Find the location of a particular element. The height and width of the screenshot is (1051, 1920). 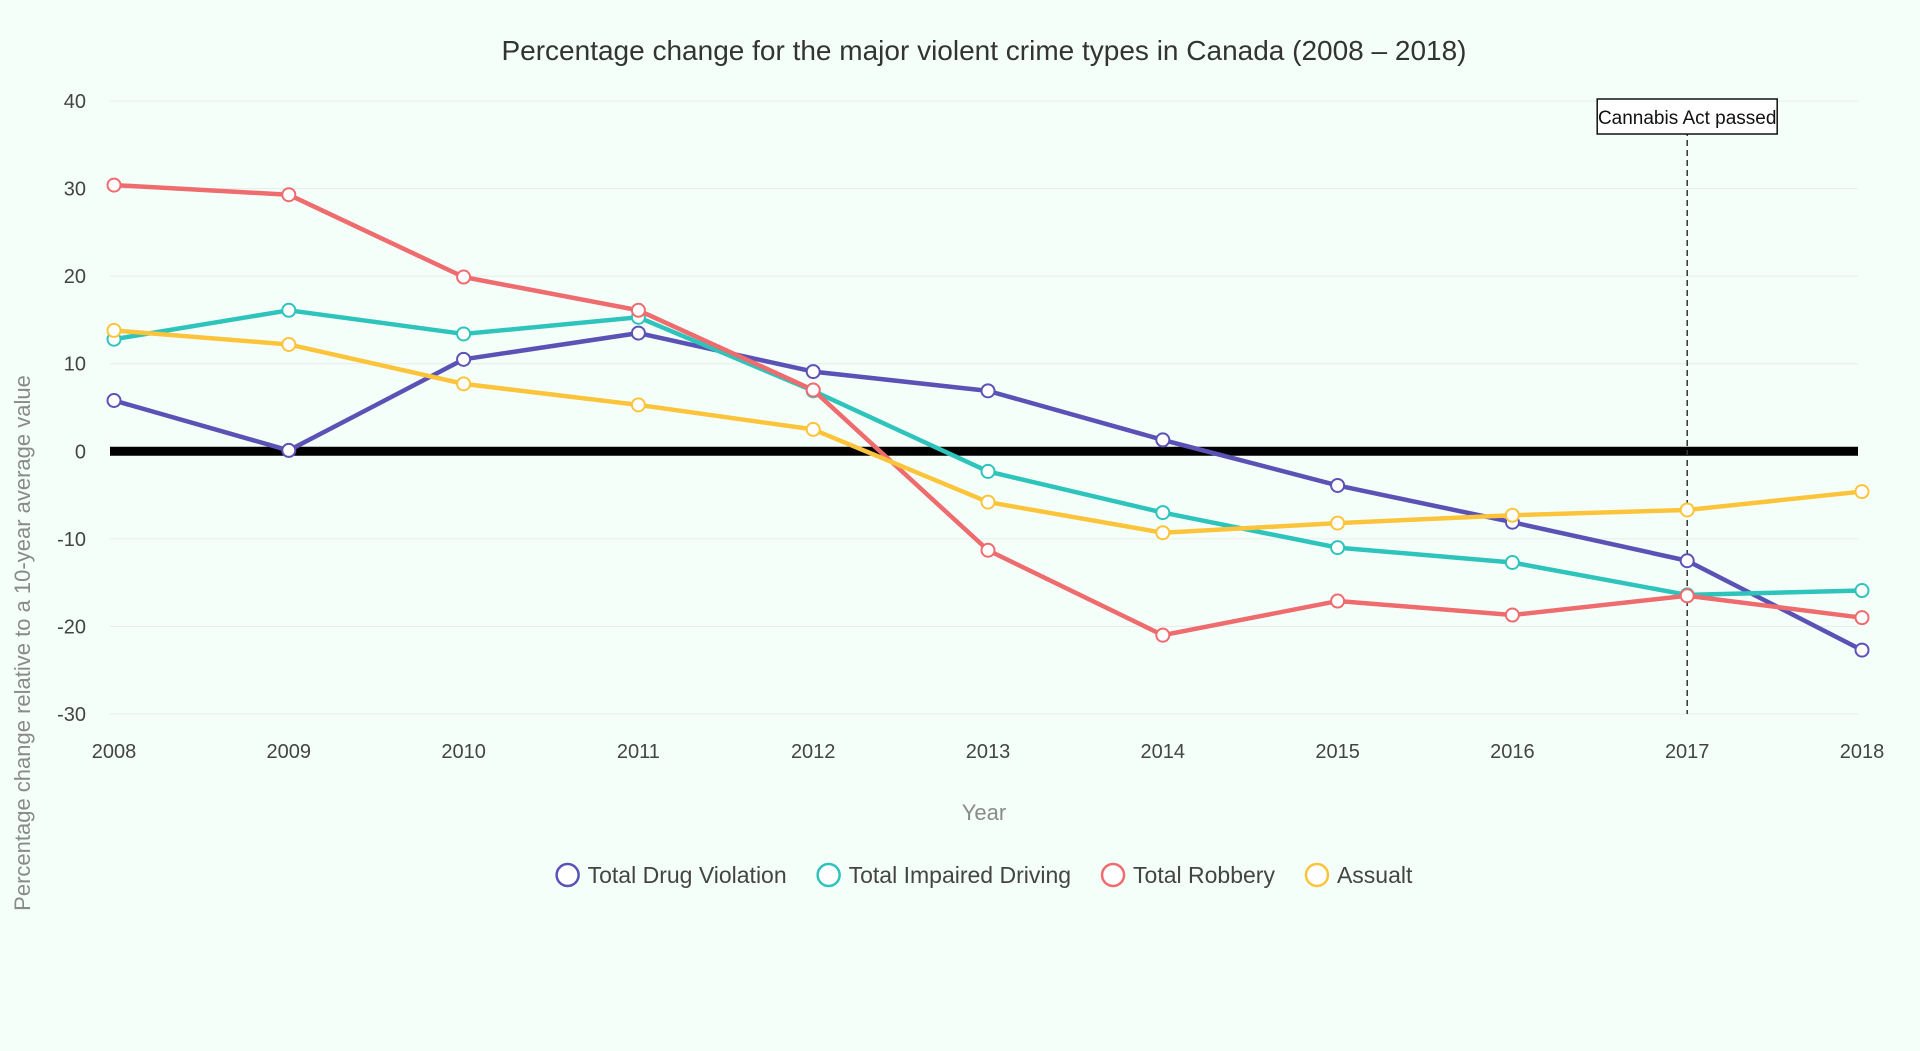

x-tick-label: 2018 is located at coordinates (1862, 752).